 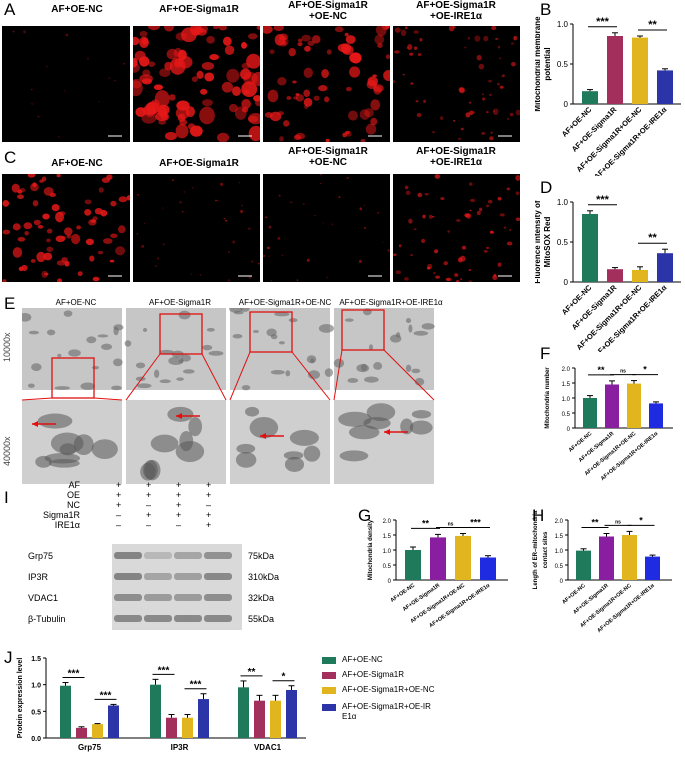 What do you see at coordinates (7, 347) in the screenshot?
I see `mag-label-10000x: 10000x` at bounding box center [7, 347].